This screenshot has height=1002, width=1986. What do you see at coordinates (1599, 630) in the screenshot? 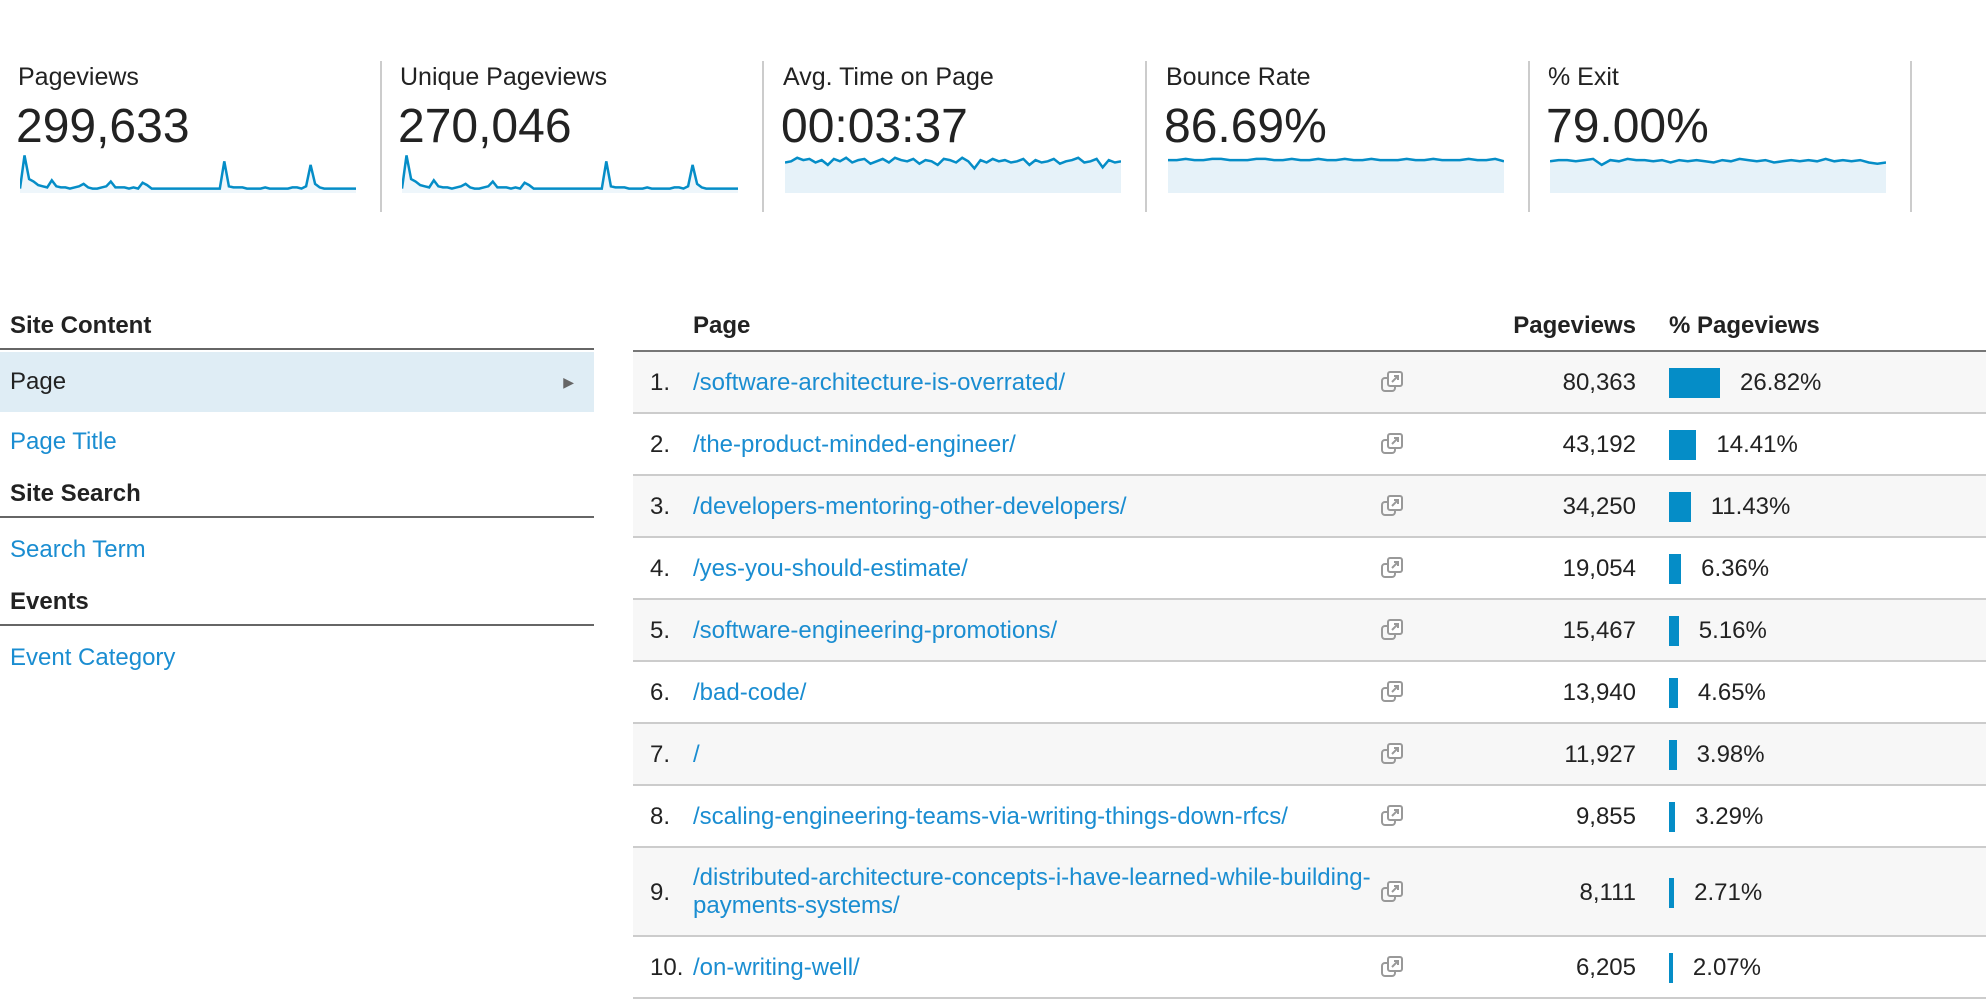
I see `pageviews-value: 15,467` at bounding box center [1599, 630].